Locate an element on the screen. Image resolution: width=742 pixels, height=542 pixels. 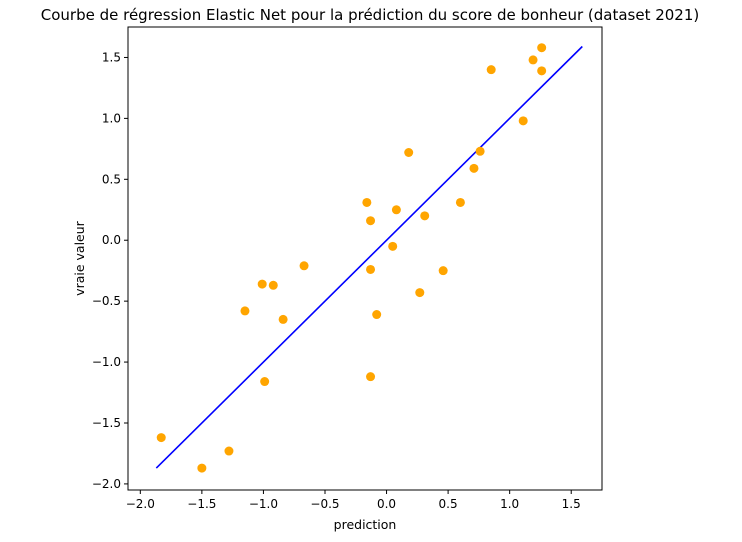
y-tick-label: 1.0 is located at coordinates (111, 118).